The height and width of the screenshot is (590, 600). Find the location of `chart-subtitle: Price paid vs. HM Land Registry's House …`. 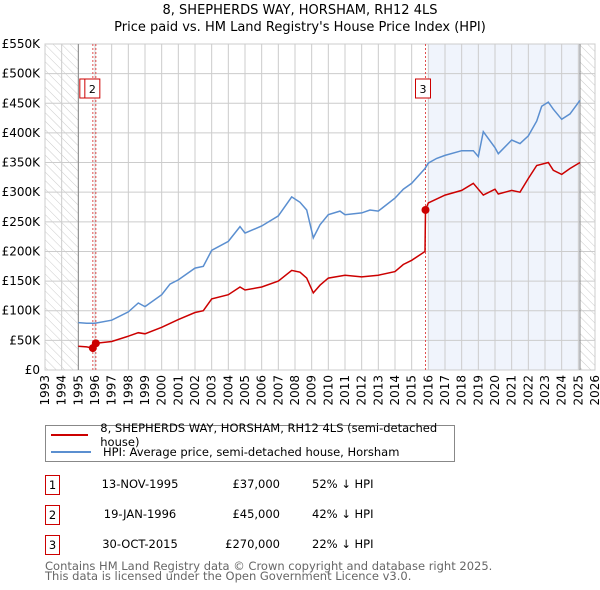

chart-subtitle: Price paid vs. HM Land Registry's House … is located at coordinates (300, 27).